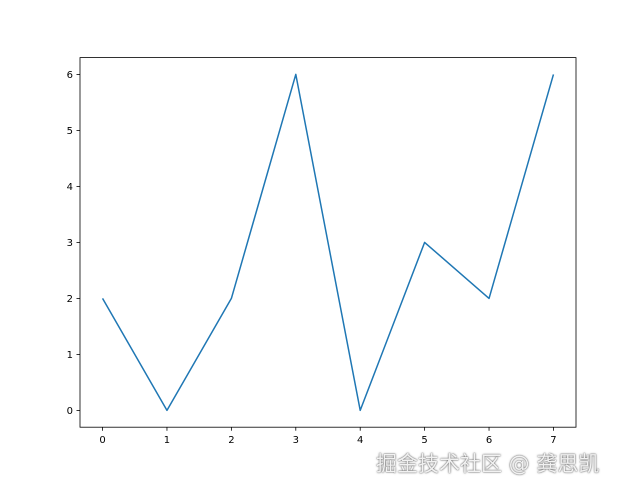 Image resolution: width=640 pixels, height=480 pixels. What do you see at coordinates (70, 131) in the screenshot?
I see `y-tick-label: 5` at bounding box center [70, 131].